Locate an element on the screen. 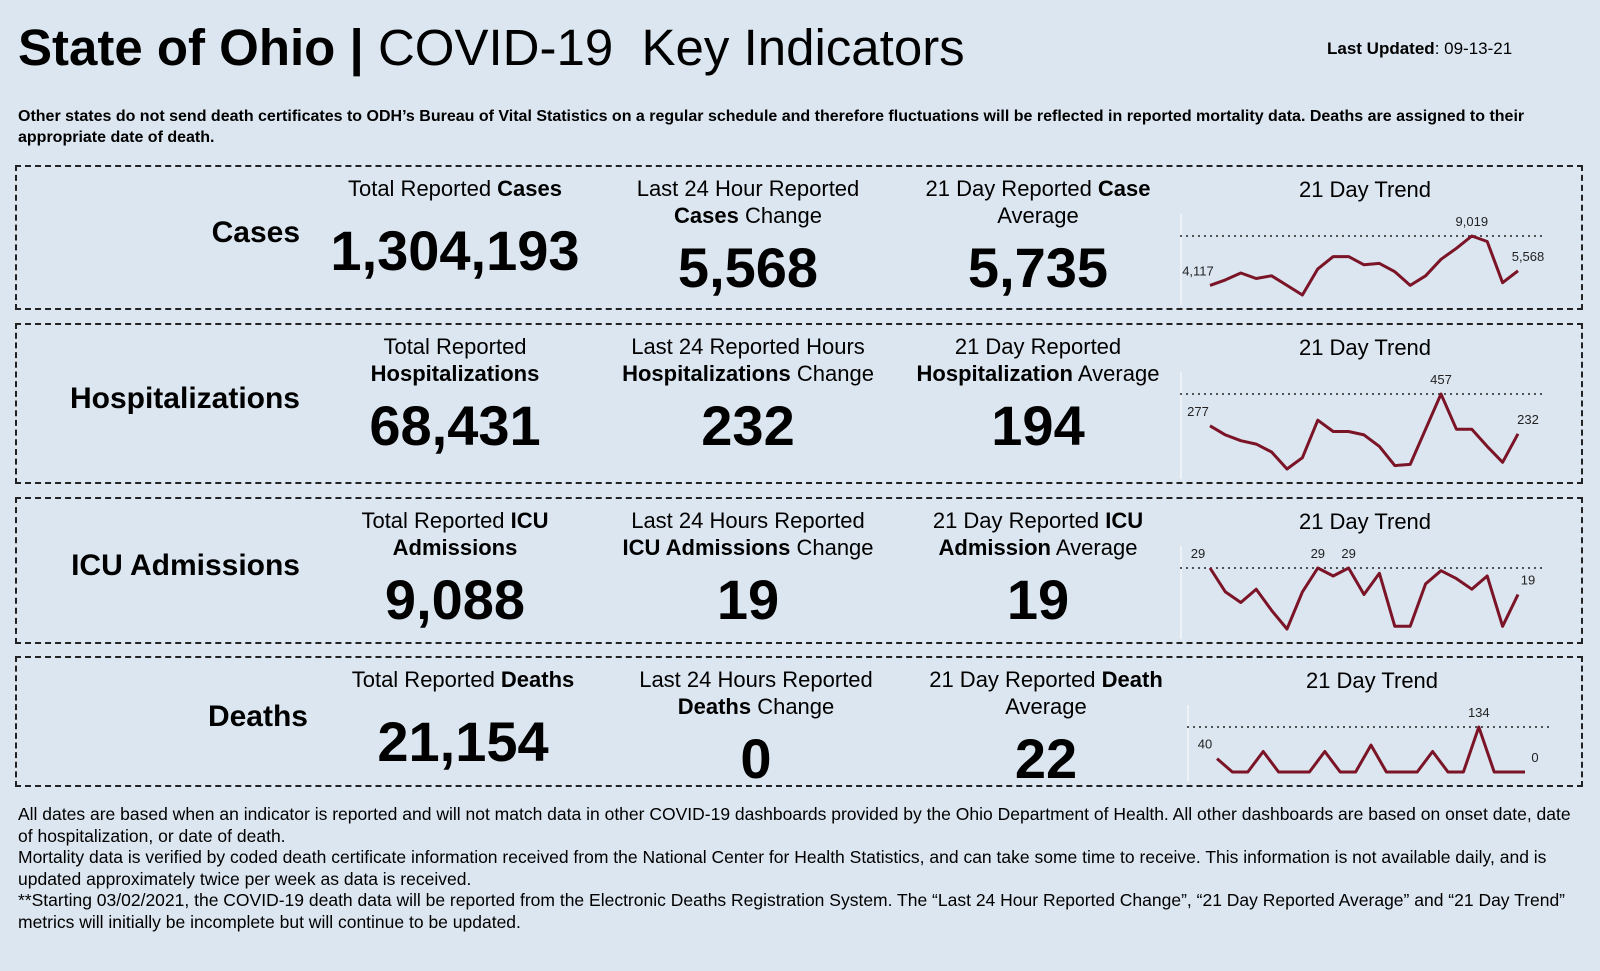 This screenshot has height=971, width=1600. label-line: Deaths Change is located at coordinates (756, 706).